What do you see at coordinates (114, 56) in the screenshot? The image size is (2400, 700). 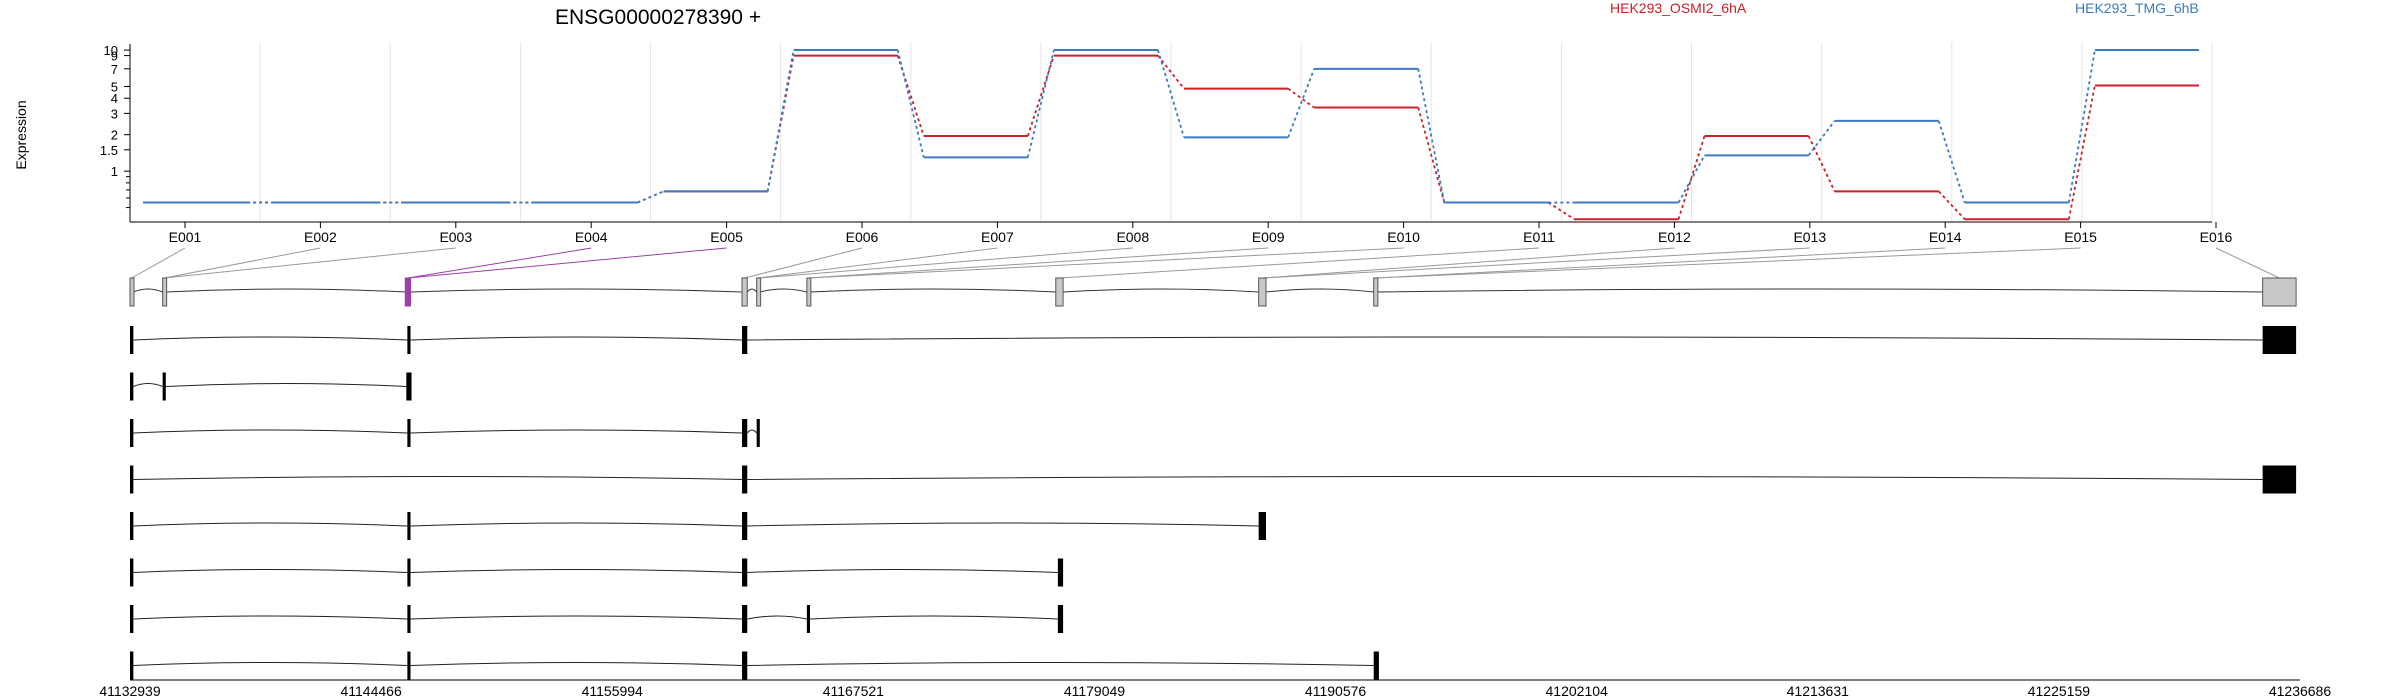 I see `y-tick-label: 9` at bounding box center [114, 56].